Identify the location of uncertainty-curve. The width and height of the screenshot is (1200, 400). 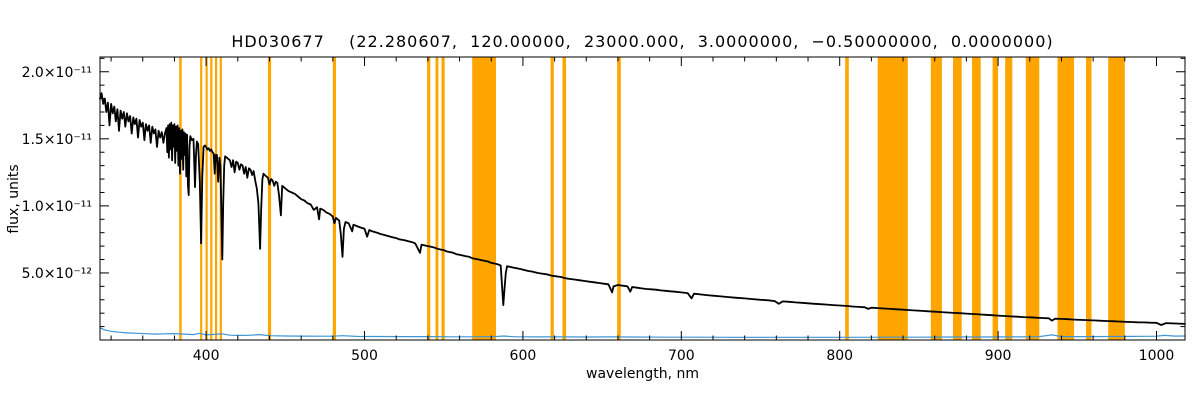
(642, 332).